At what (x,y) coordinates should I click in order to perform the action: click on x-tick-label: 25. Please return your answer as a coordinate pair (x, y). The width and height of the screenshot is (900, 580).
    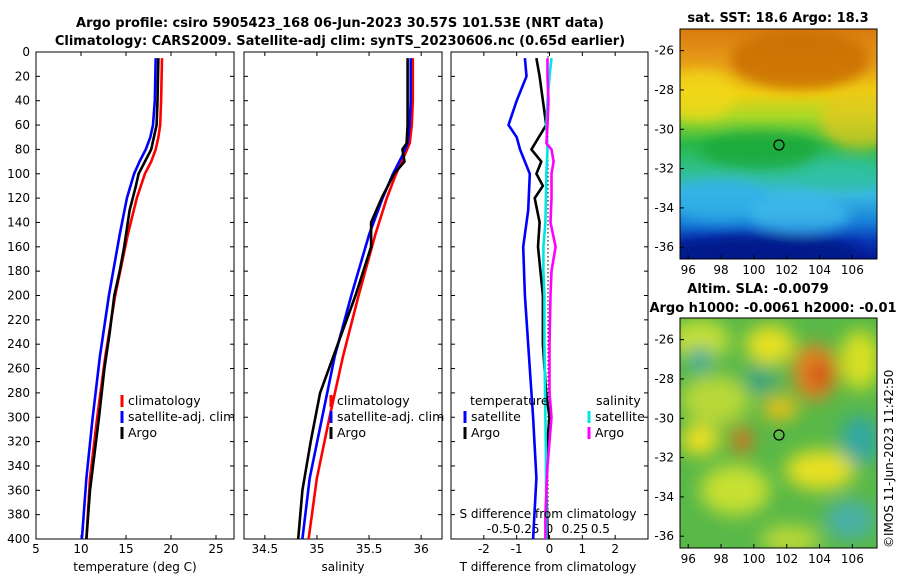
    Looking at the image, I should click on (215, 549).